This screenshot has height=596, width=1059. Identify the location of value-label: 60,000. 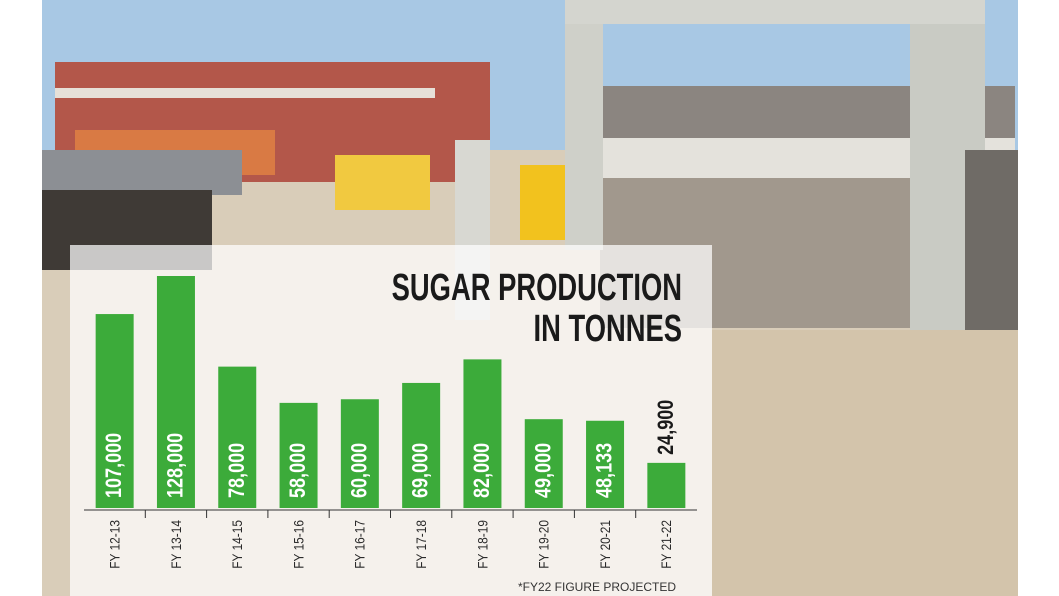
(360, 470).